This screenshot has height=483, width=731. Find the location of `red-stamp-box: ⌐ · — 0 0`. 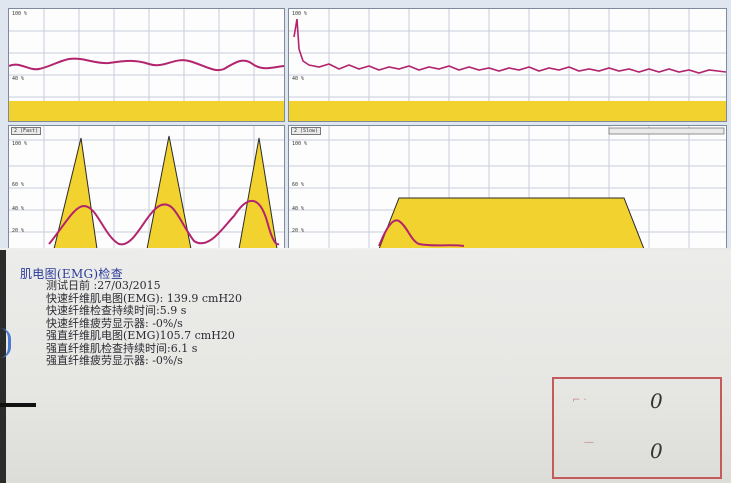

red-stamp-box: ⌐ · — 0 0 is located at coordinates (637, 428).